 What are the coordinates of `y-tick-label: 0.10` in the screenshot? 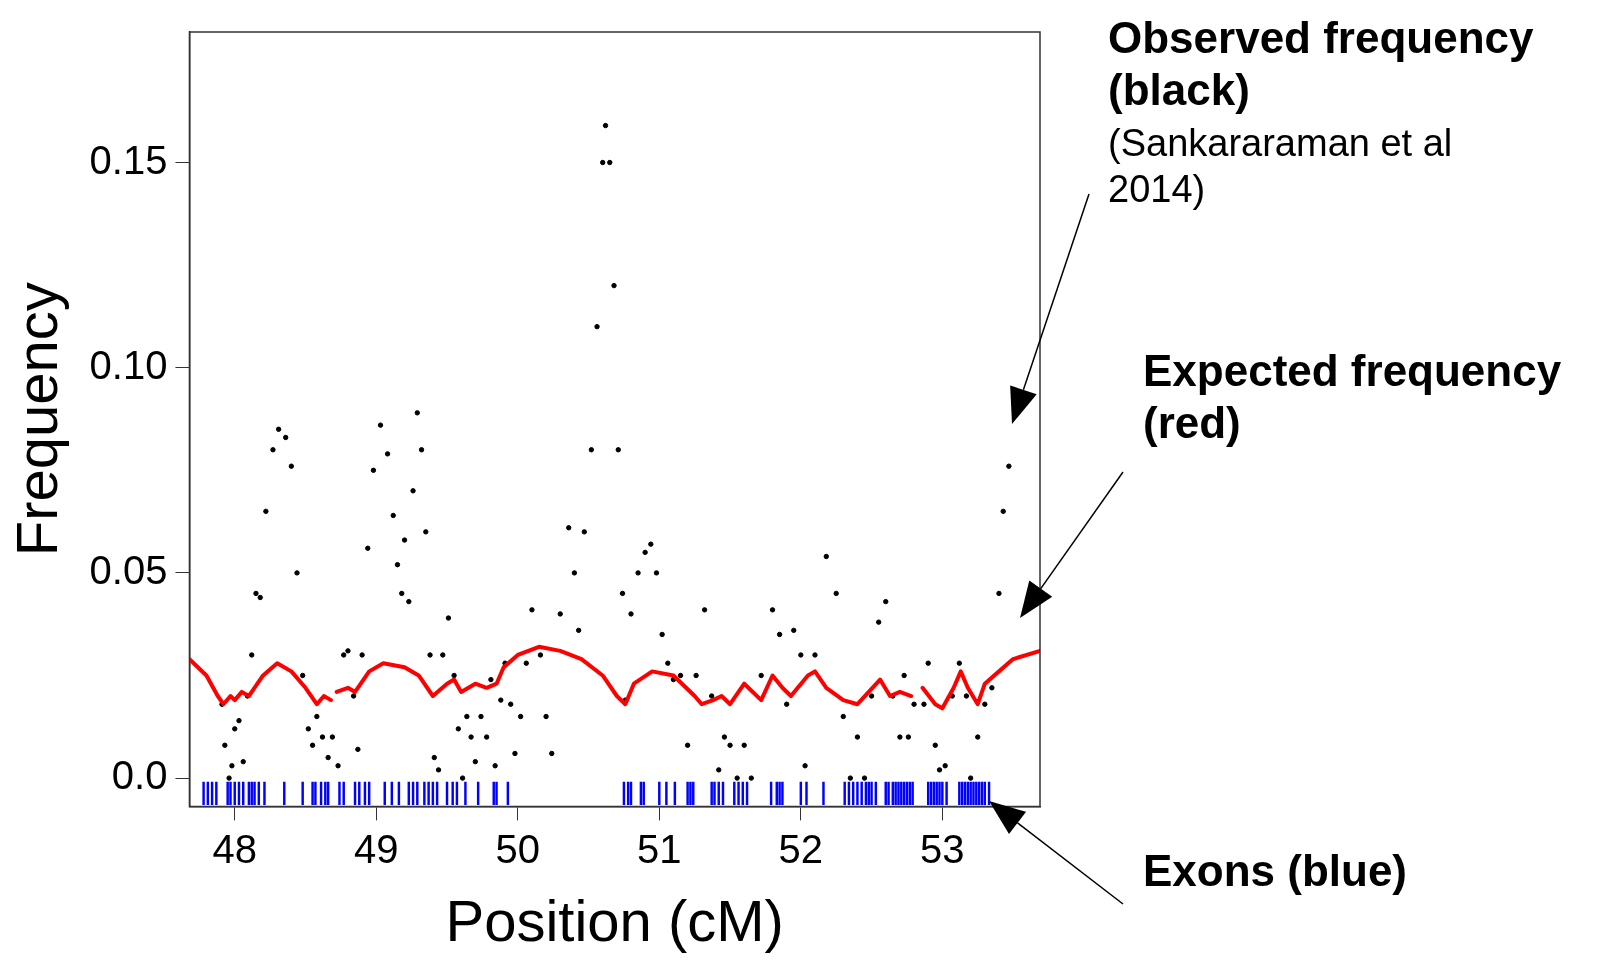 It's located at (128, 364).